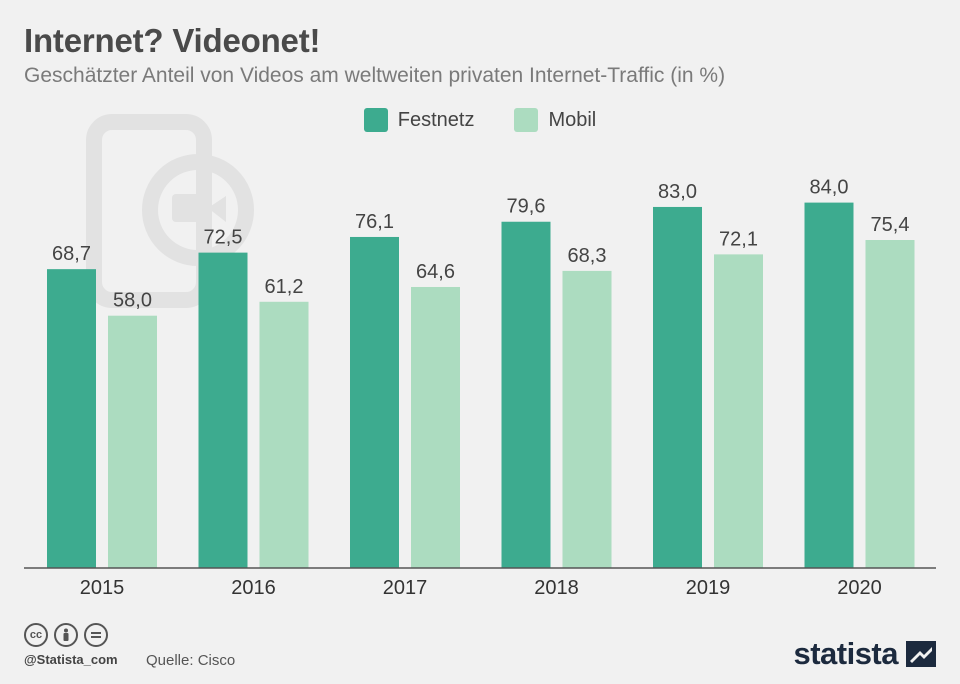  What do you see at coordinates (677, 192) in the screenshot?
I see `data-label-festnetz-2019: 83,0` at bounding box center [677, 192].